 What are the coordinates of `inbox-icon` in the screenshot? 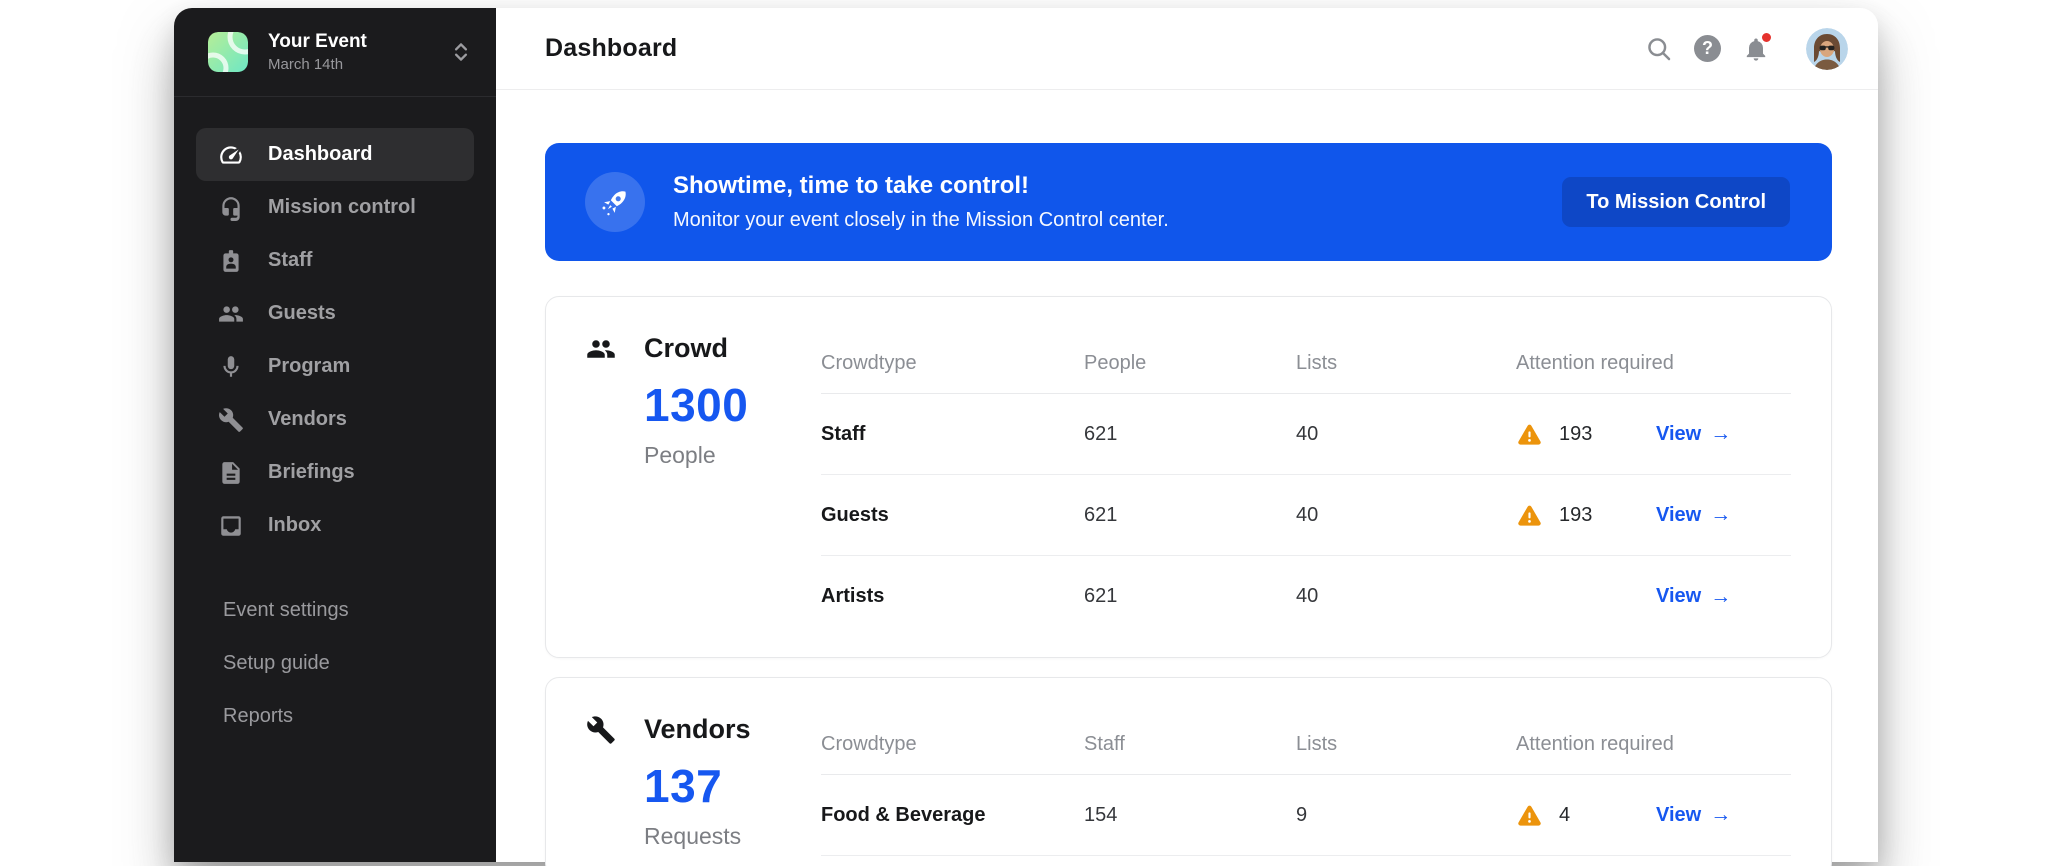 It's located at (231, 526).